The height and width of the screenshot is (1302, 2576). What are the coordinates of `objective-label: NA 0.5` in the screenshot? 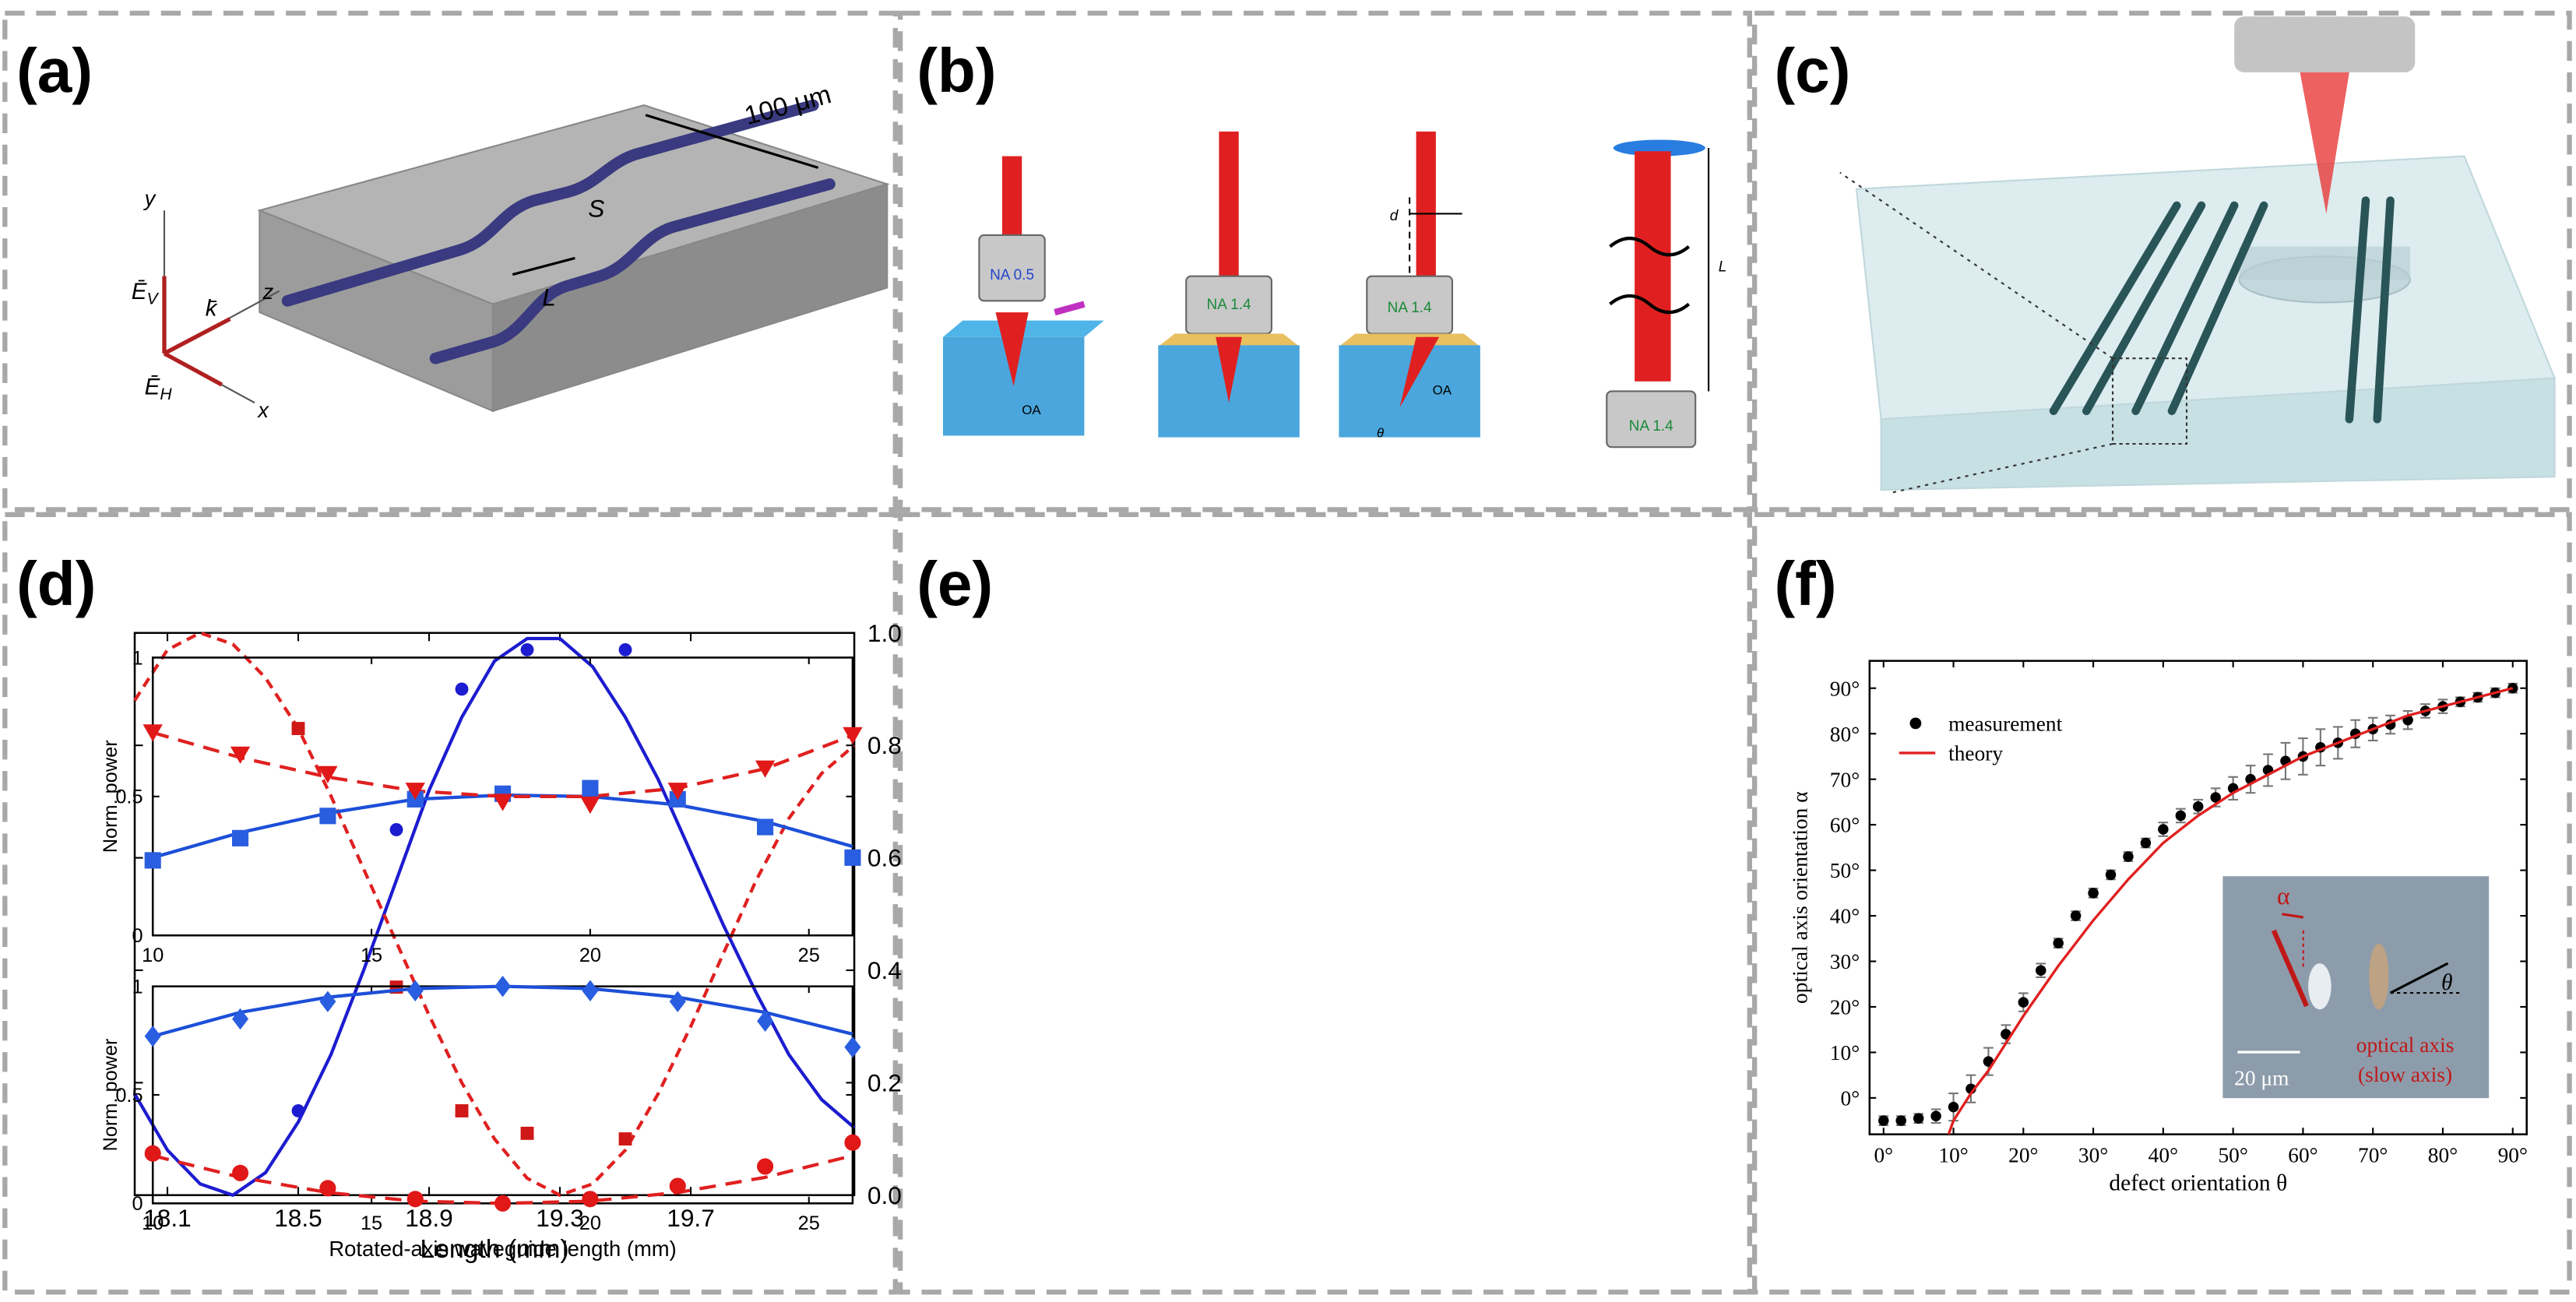 It's located at (1012, 275).